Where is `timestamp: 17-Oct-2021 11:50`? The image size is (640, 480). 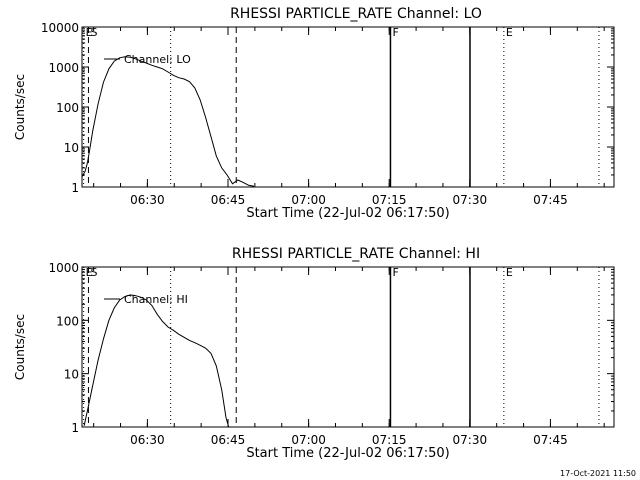
timestamp: 17-Oct-2021 11:50 is located at coordinates (598, 473).